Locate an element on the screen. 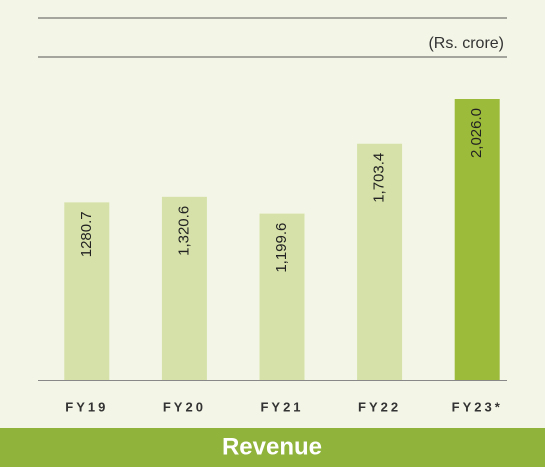  title-band is located at coordinates (272, 447).